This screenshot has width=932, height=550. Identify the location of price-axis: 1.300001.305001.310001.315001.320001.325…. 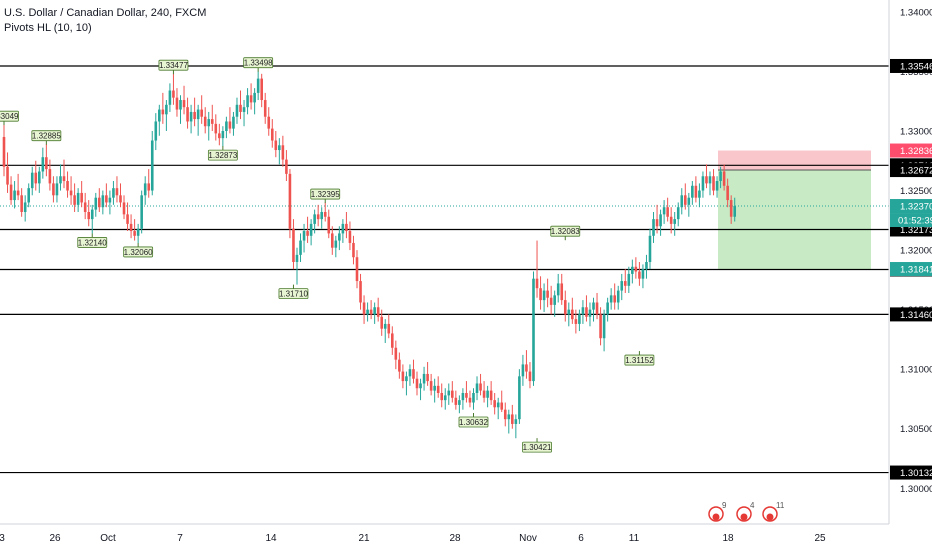
(910, 262).